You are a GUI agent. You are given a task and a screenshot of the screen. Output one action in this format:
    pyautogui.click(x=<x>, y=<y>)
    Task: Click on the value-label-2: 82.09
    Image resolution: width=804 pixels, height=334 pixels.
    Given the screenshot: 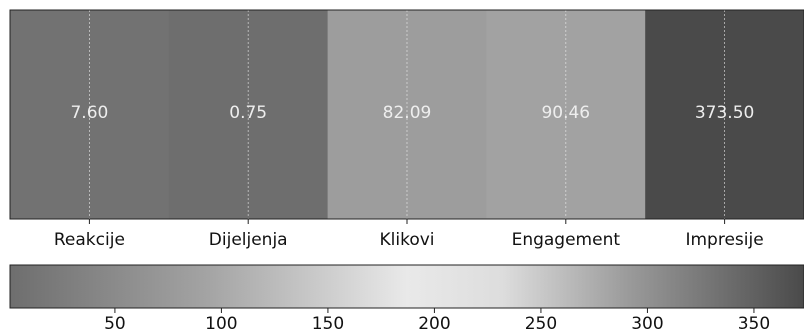 What is the action you would take?
    pyautogui.click(x=407, y=113)
    